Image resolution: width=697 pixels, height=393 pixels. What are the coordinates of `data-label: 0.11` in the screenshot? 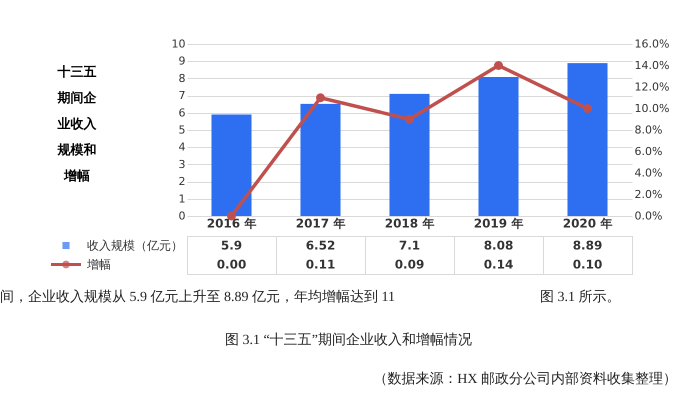 It's located at (321, 265).